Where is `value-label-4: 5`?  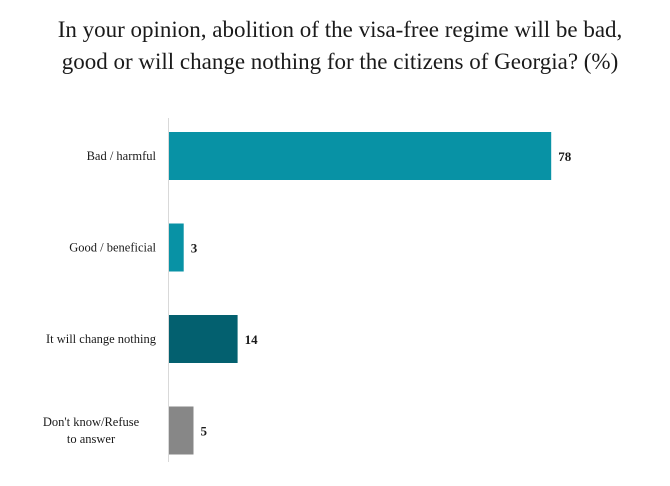
value-label-4: 5 is located at coordinates (204, 431).